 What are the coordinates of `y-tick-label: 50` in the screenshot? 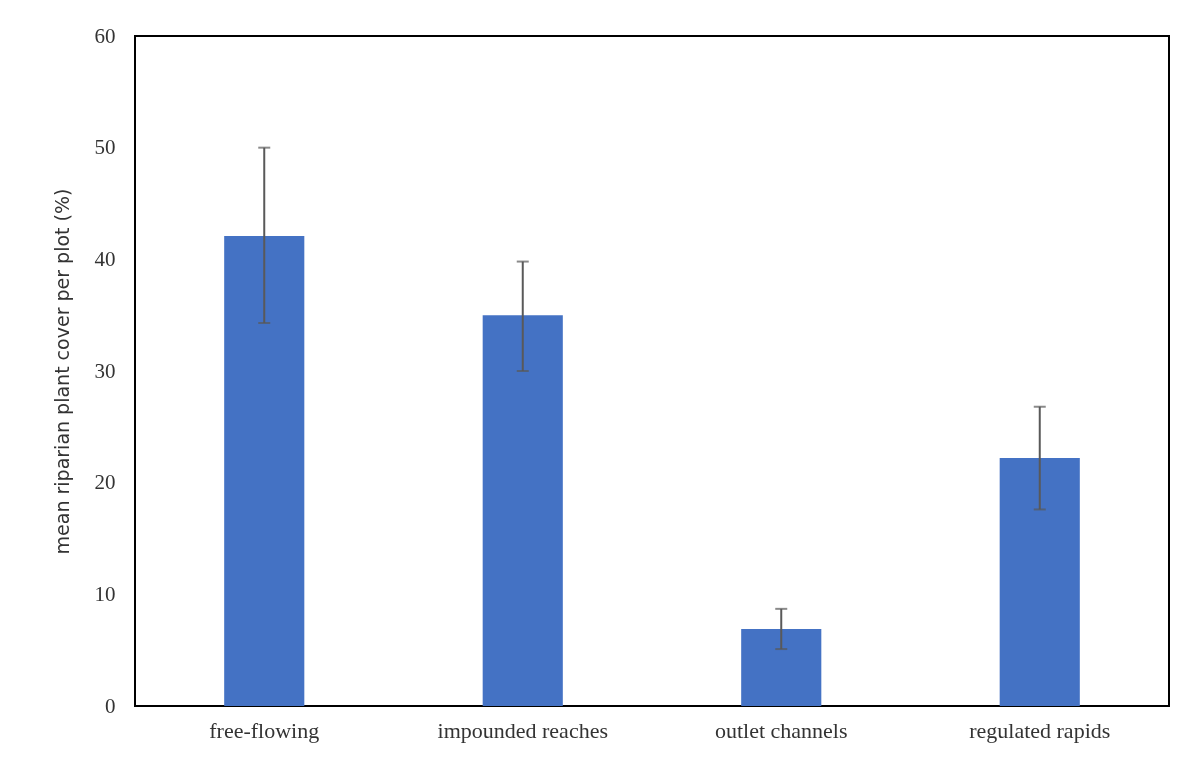 It's located at (105, 147).